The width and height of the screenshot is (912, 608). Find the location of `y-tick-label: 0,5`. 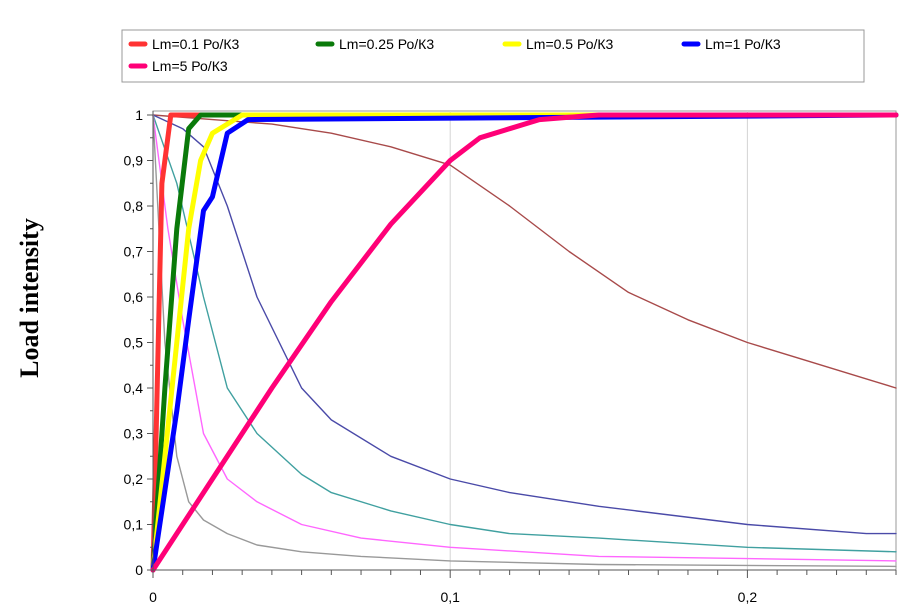

y-tick-label: 0,5 is located at coordinates (134, 343).